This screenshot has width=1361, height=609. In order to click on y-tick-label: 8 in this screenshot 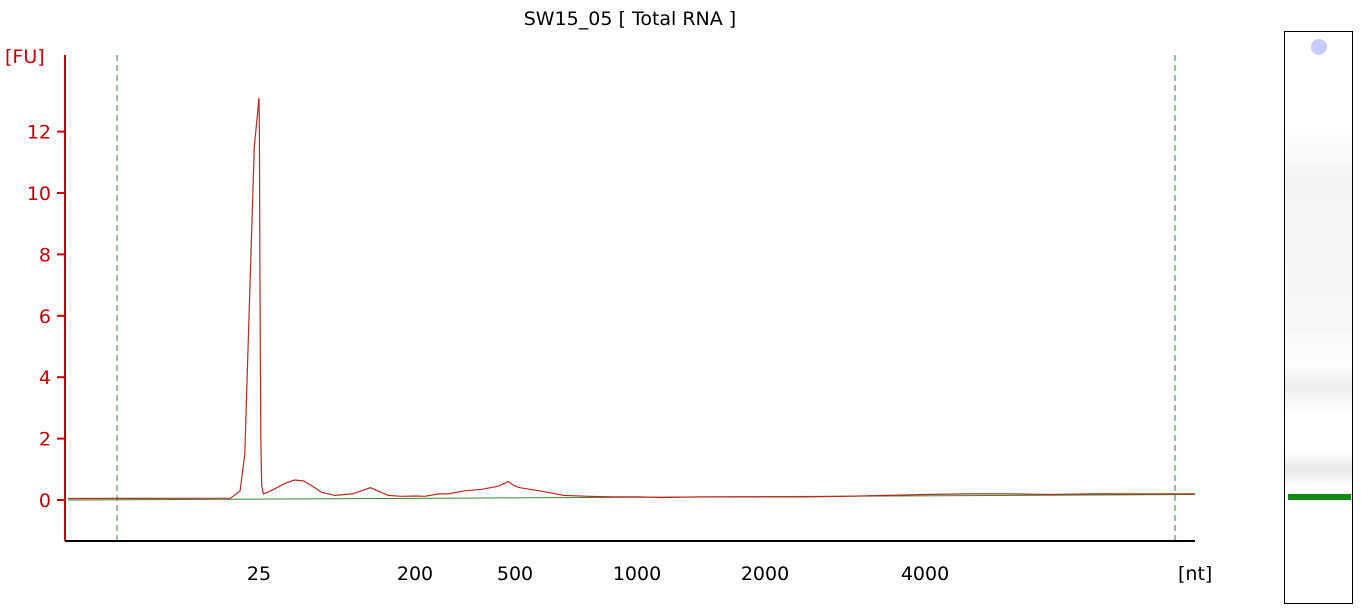, I will do `click(45, 255)`.